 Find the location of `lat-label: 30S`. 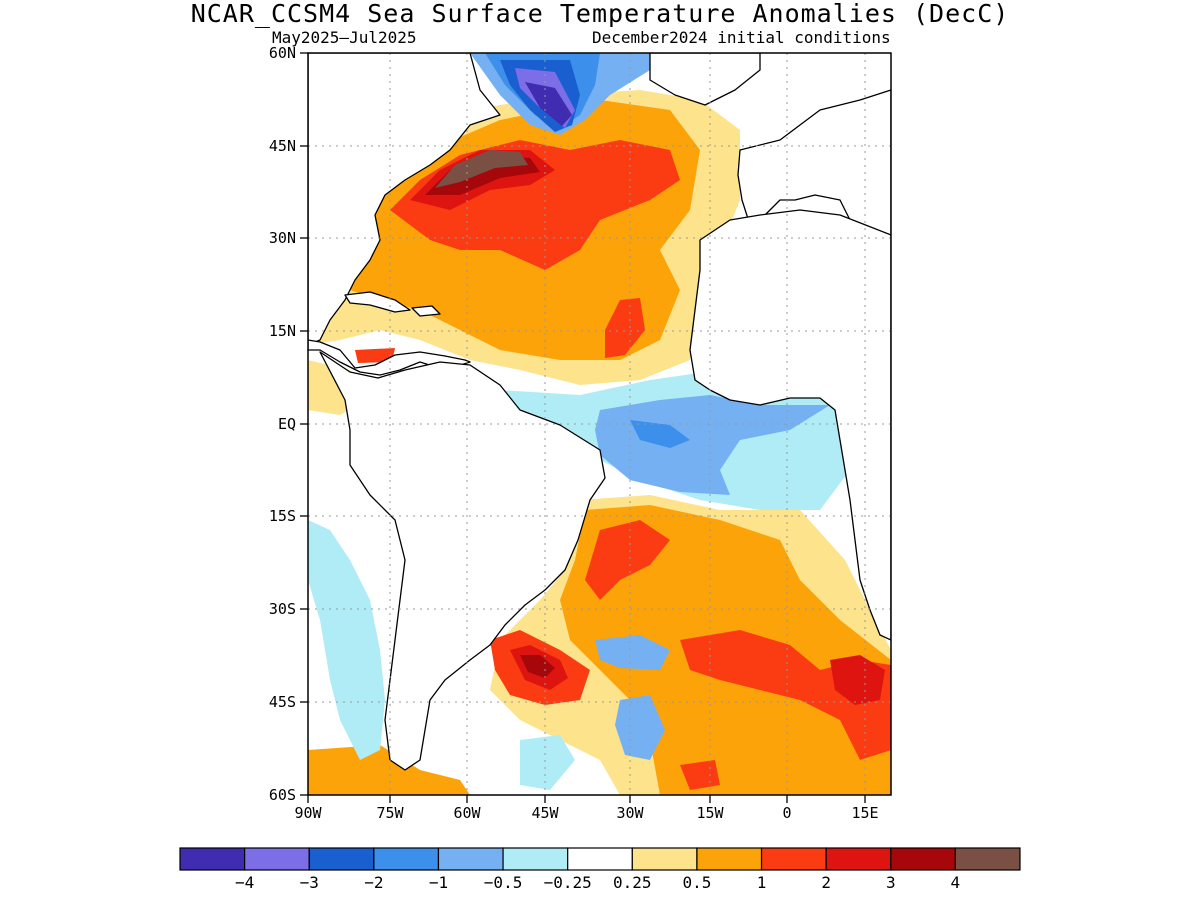

lat-label: 30S is located at coordinates (282, 609).